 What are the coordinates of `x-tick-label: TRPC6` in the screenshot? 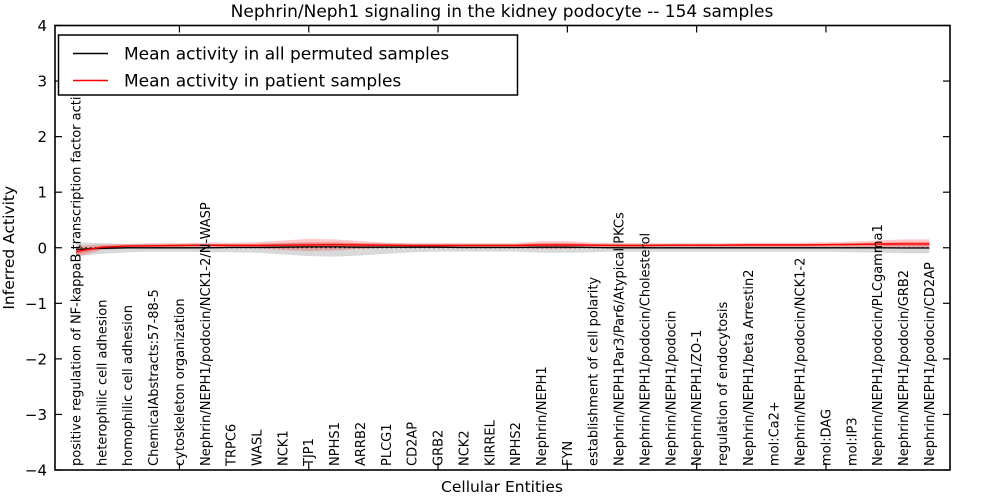 It's located at (232, 445).